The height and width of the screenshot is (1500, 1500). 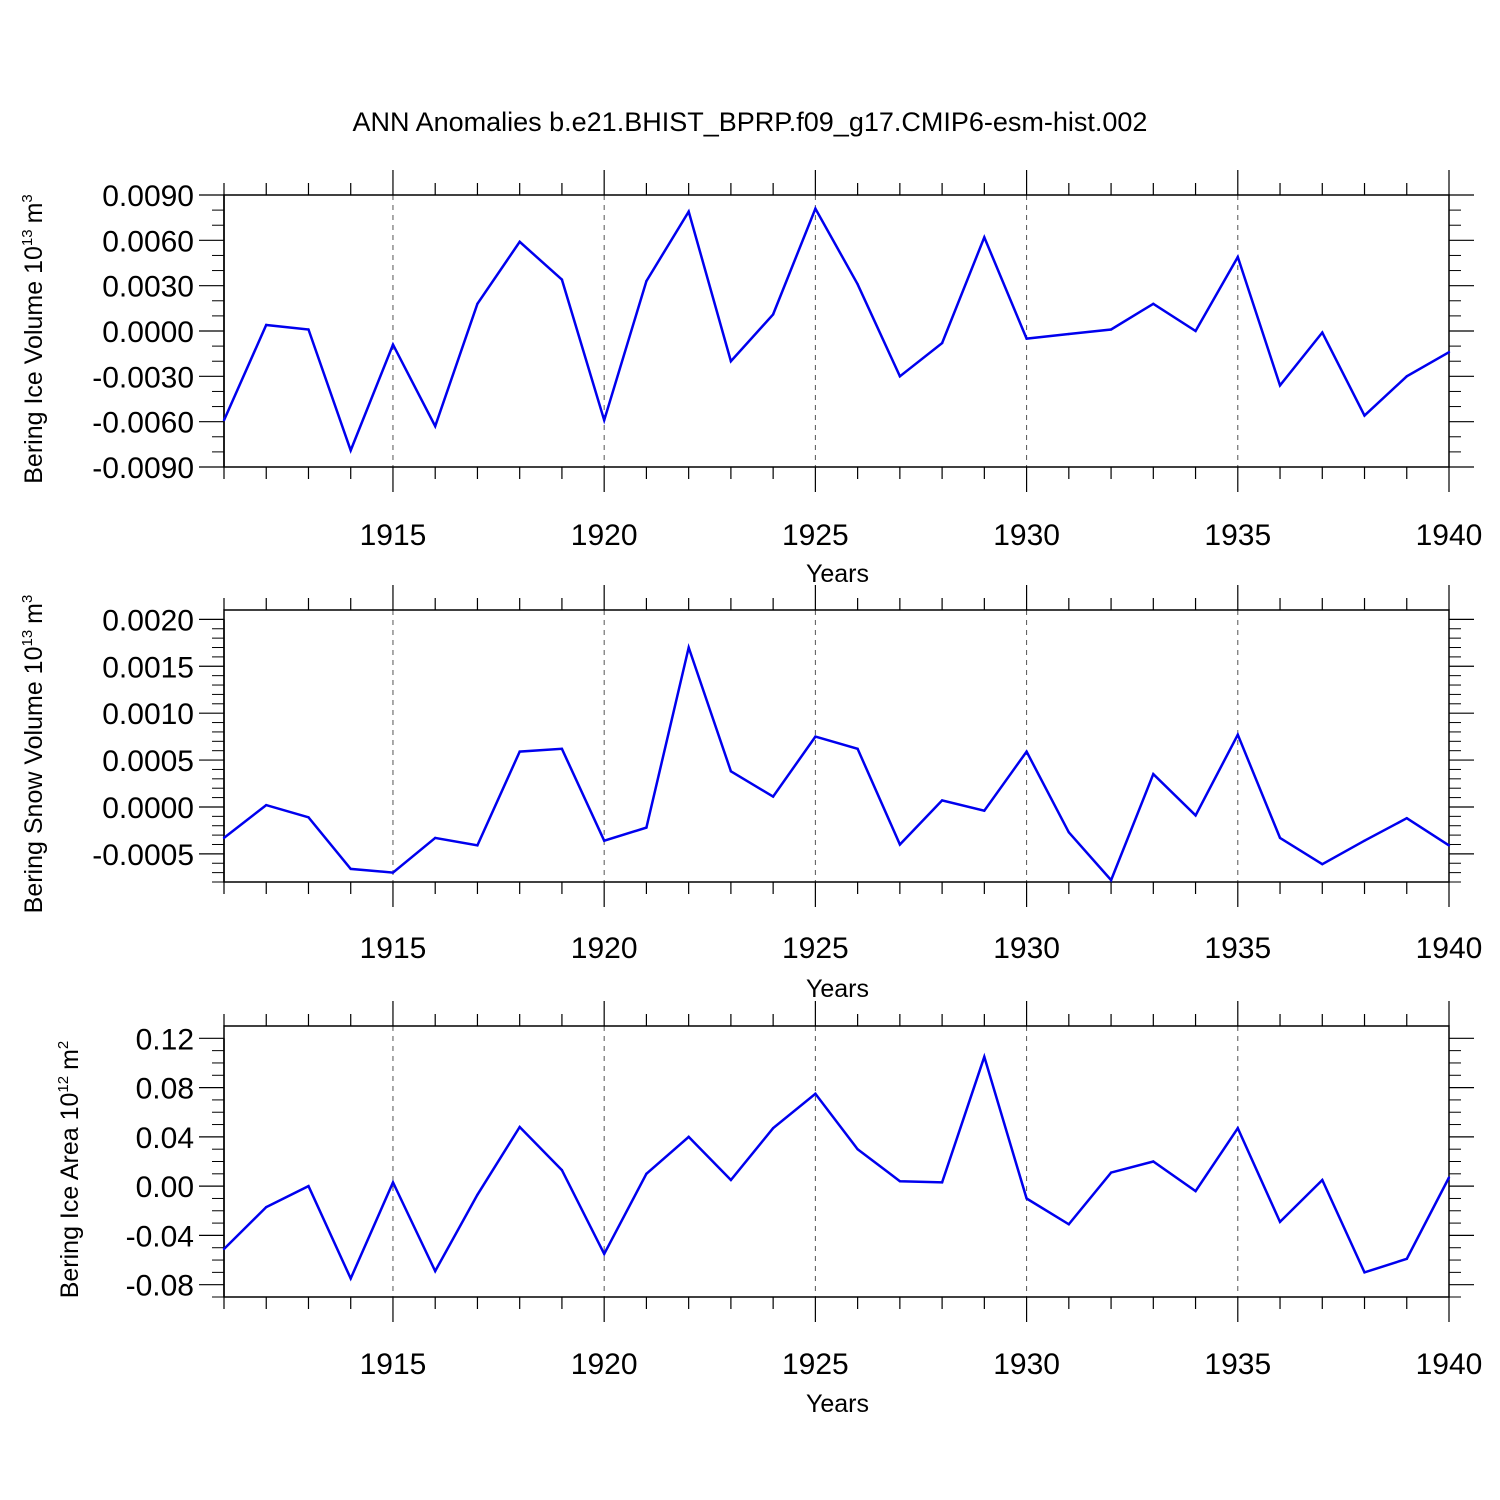 I want to click on y-axis-title: Bering Ice Volume 1013 m3, so click(x=33, y=339).